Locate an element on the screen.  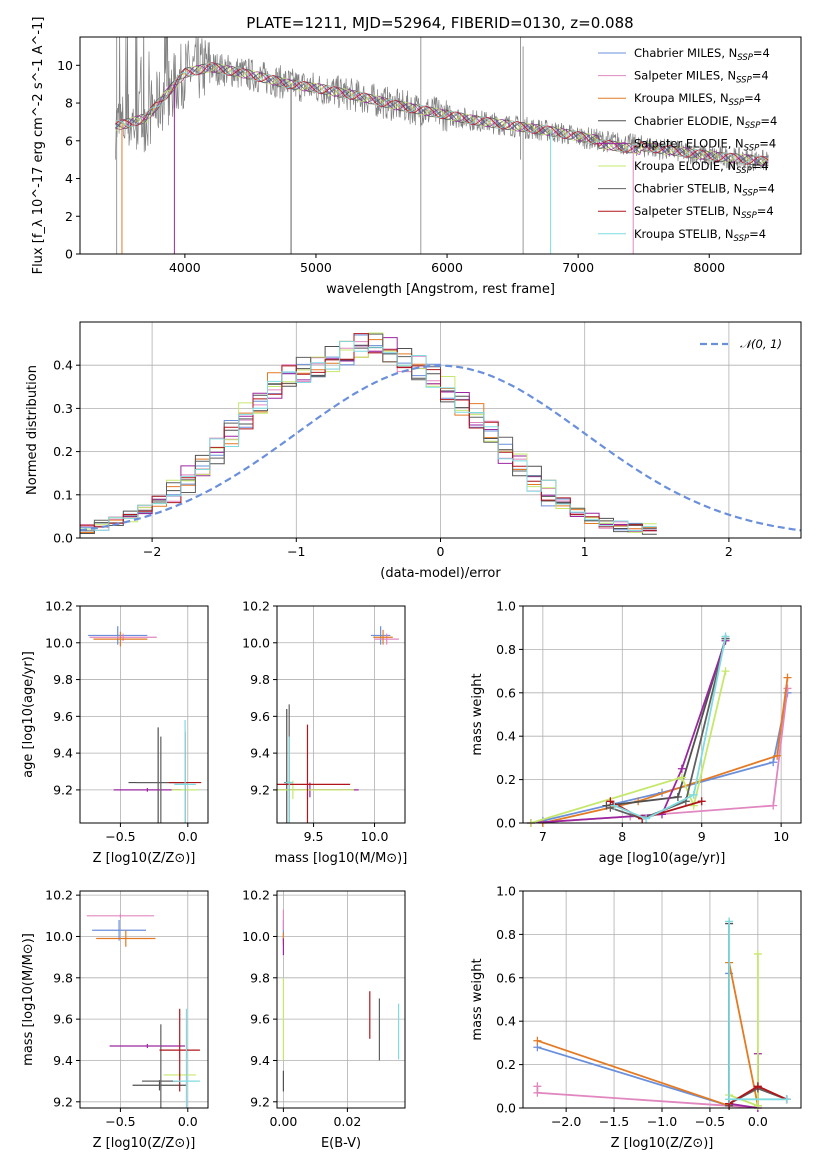
x-tick-label: 2 is located at coordinates (729, 551).